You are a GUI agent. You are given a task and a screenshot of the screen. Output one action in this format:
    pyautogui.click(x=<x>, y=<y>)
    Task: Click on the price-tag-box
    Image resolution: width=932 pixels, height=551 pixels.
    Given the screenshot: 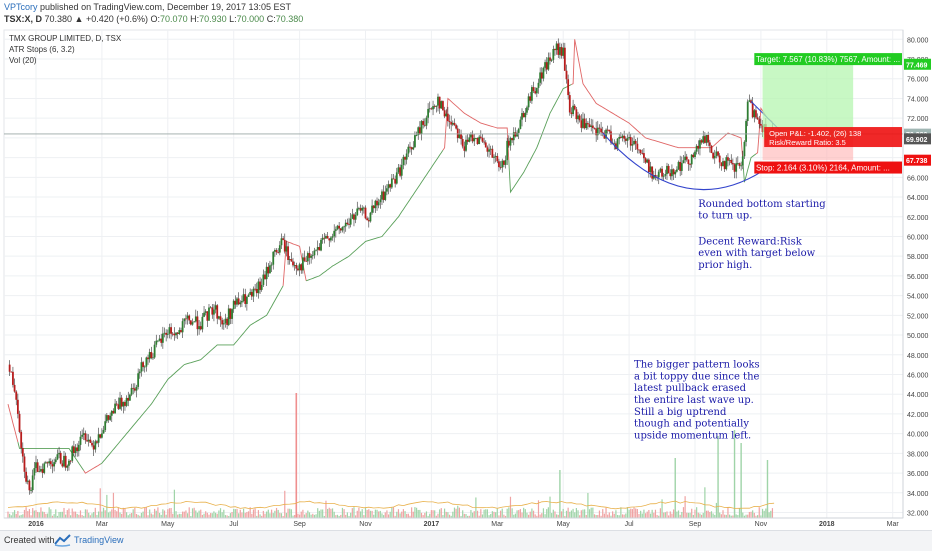 What is the action you would take?
    pyautogui.click(x=917, y=64)
    